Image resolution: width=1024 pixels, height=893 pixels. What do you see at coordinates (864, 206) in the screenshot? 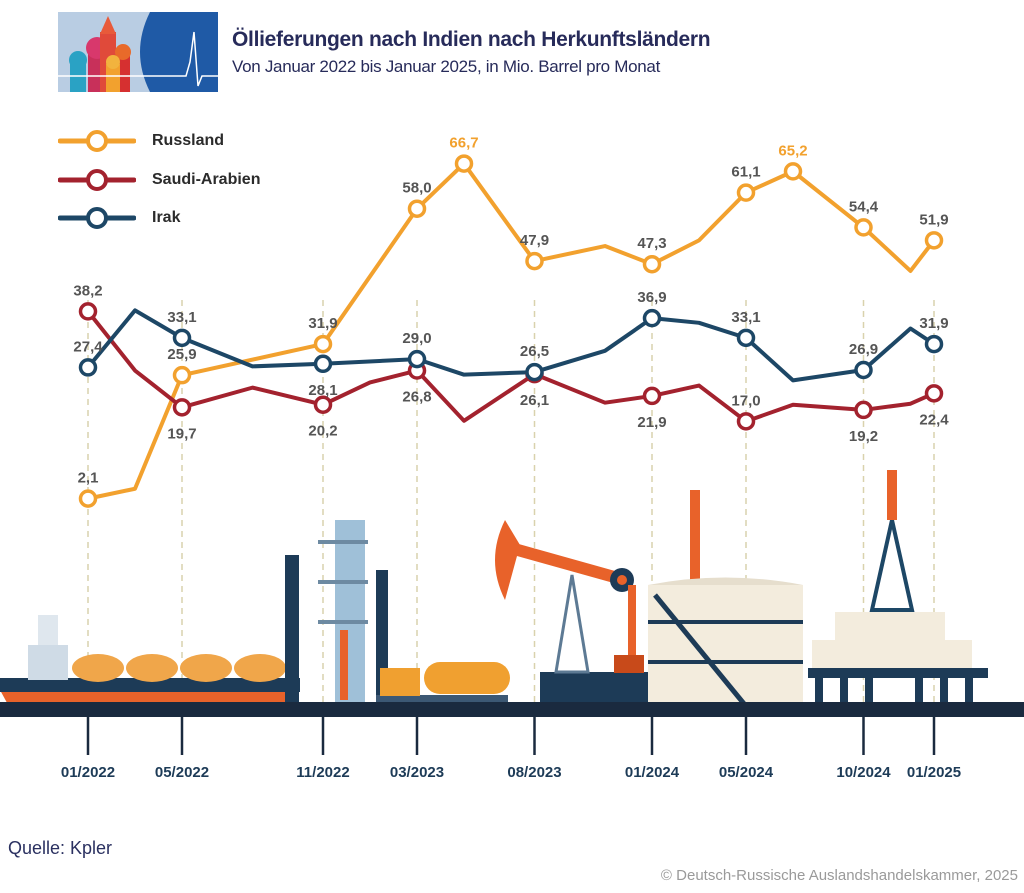
I see `data-label: 54,4` at bounding box center [864, 206].